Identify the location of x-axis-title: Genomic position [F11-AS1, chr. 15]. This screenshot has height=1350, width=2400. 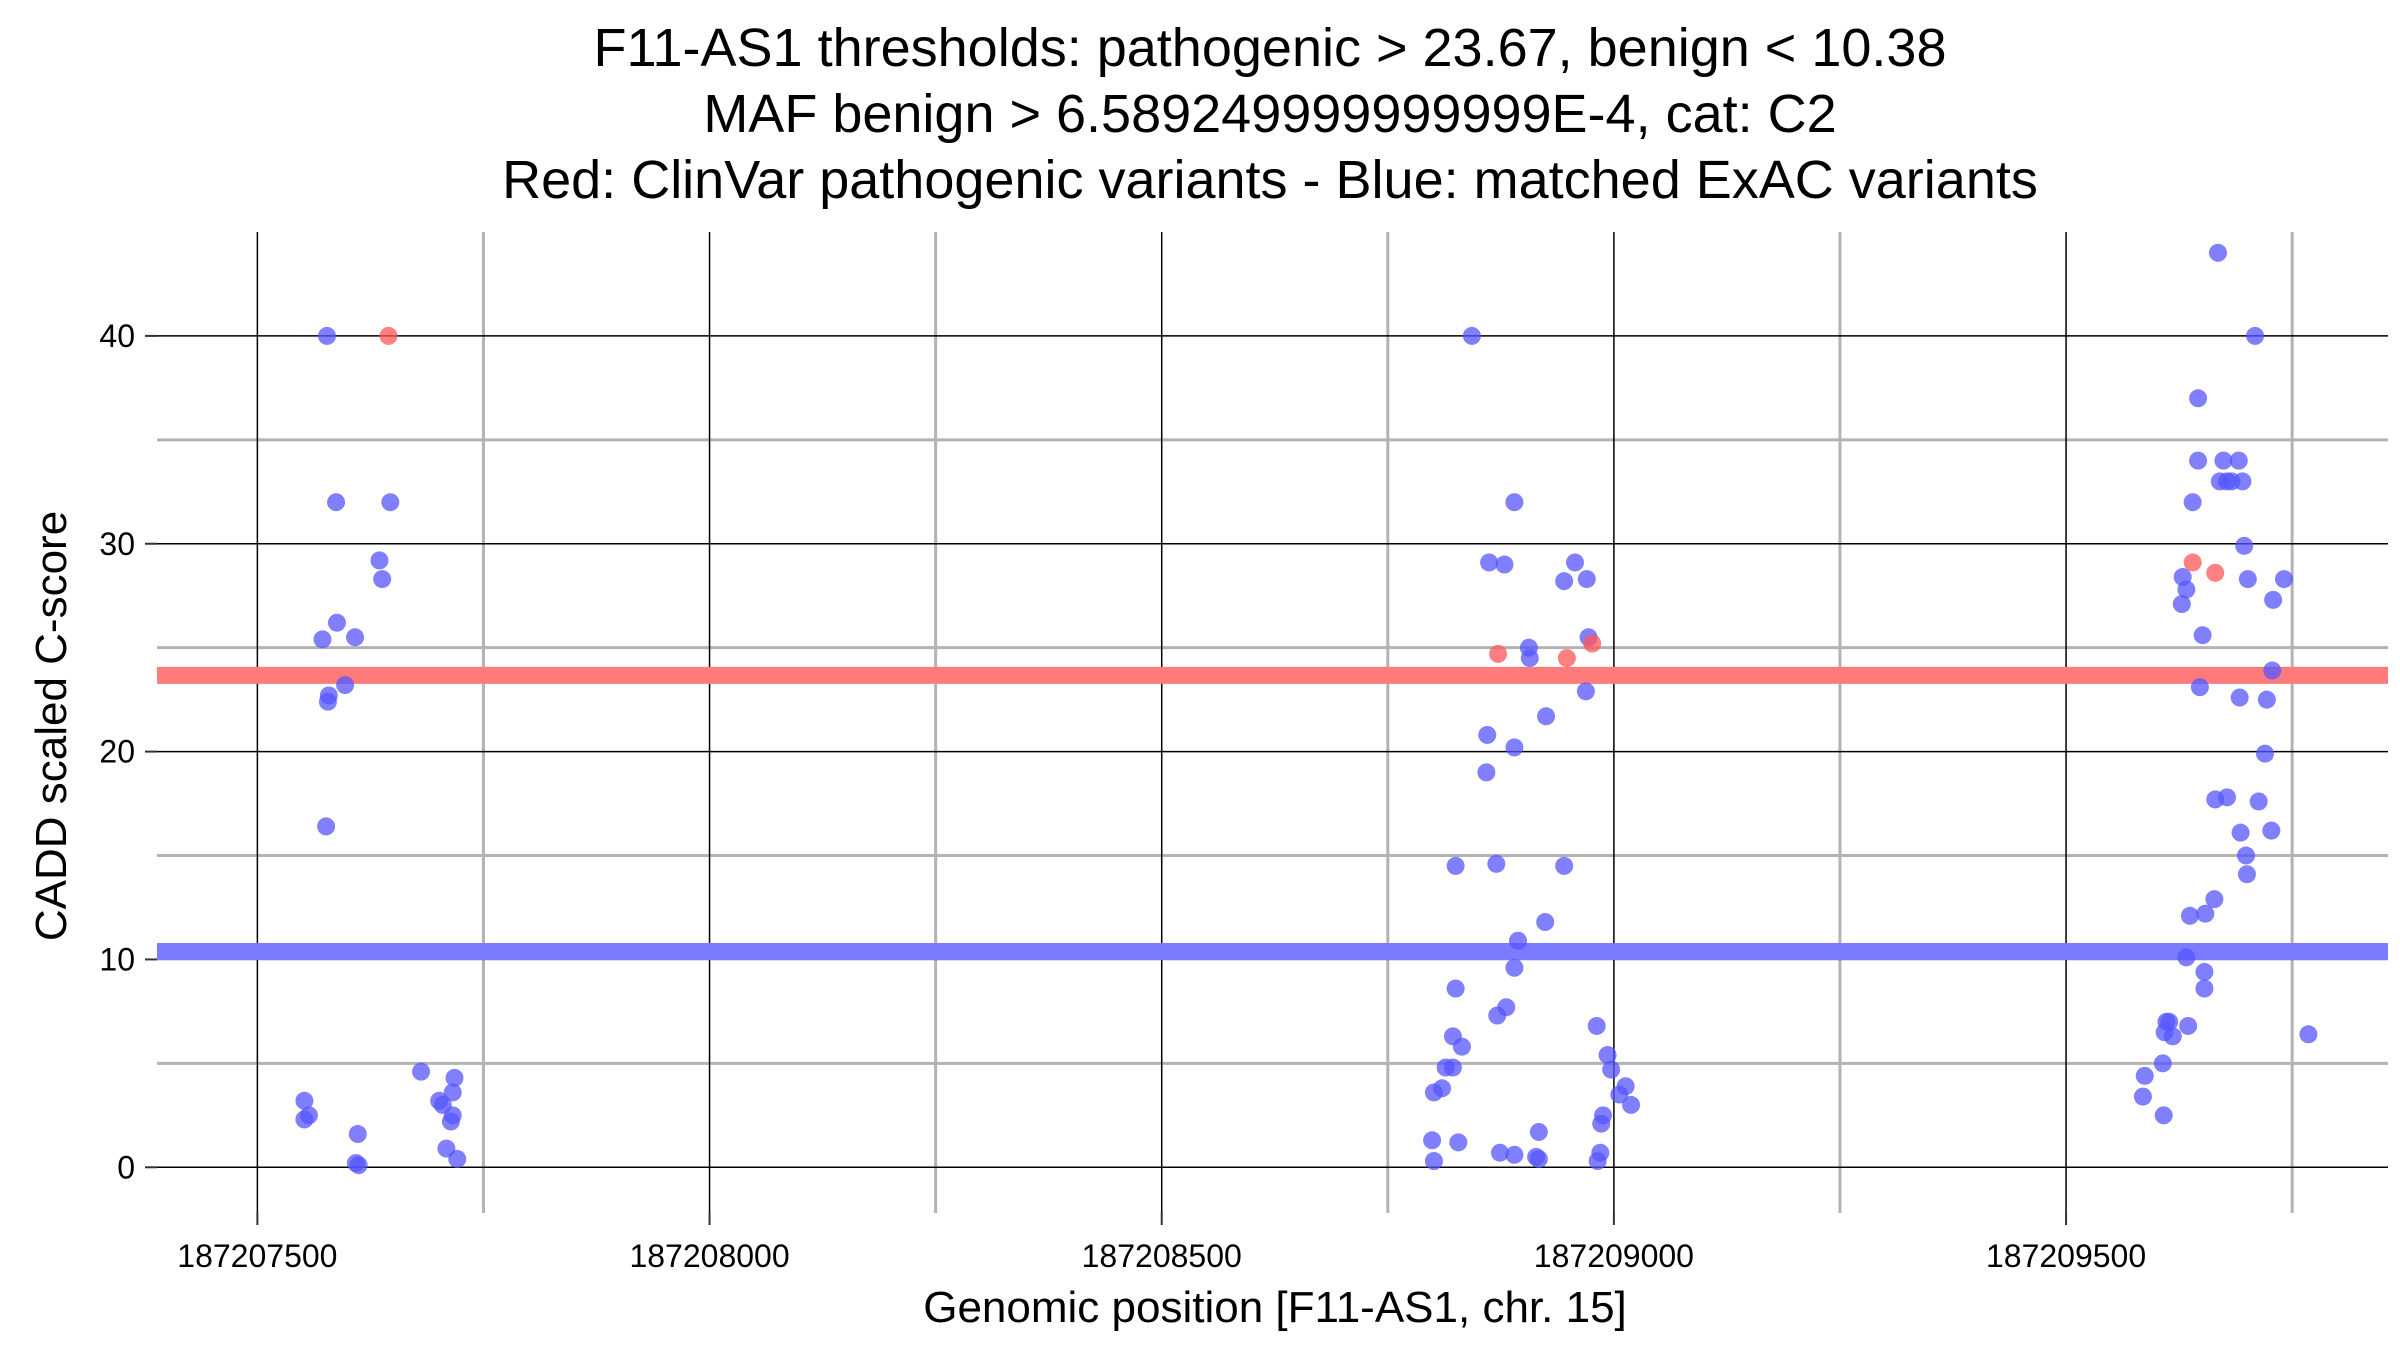
(1275, 1307).